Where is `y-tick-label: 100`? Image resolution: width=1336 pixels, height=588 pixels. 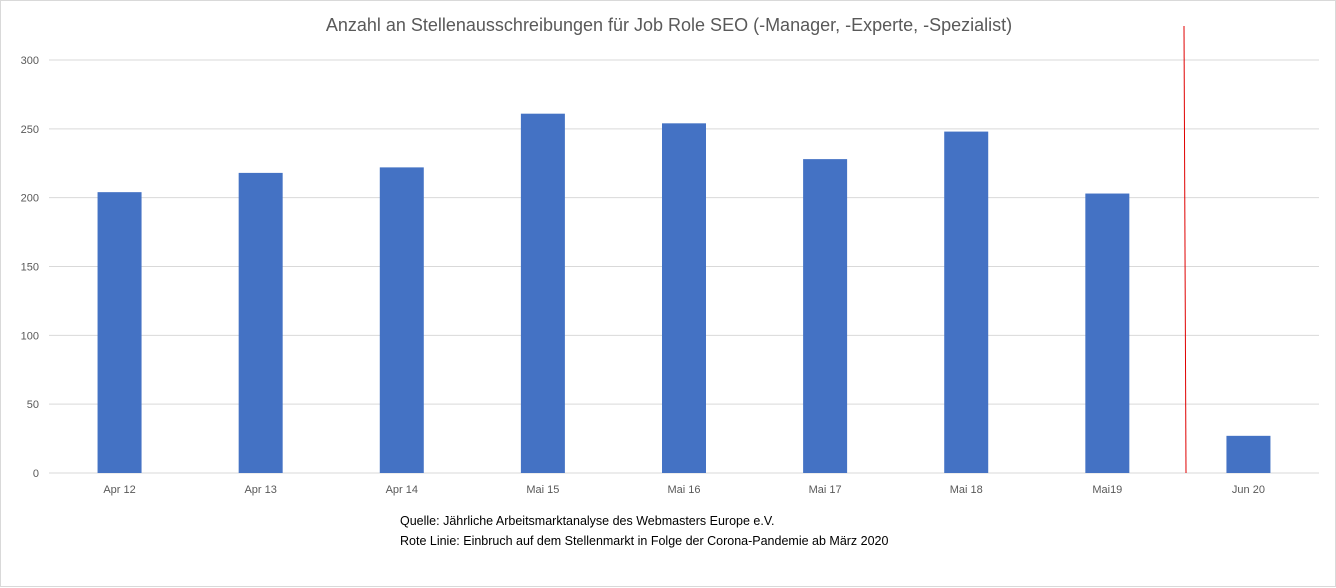
y-tick-label: 100 is located at coordinates (30, 336).